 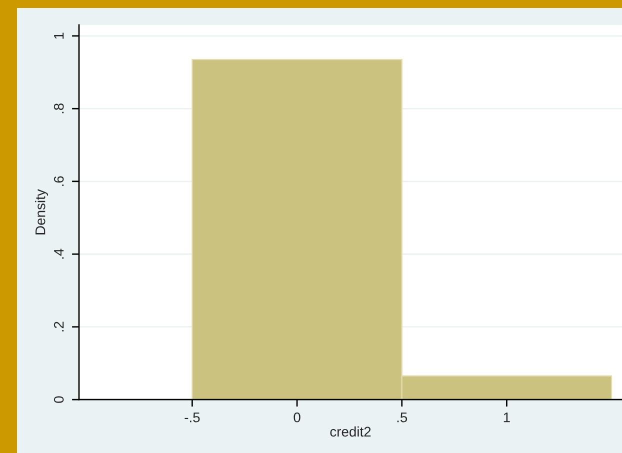 What do you see at coordinates (402, 417) in the screenshot?
I see `x-tick-label: .5` at bounding box center [402, 417].